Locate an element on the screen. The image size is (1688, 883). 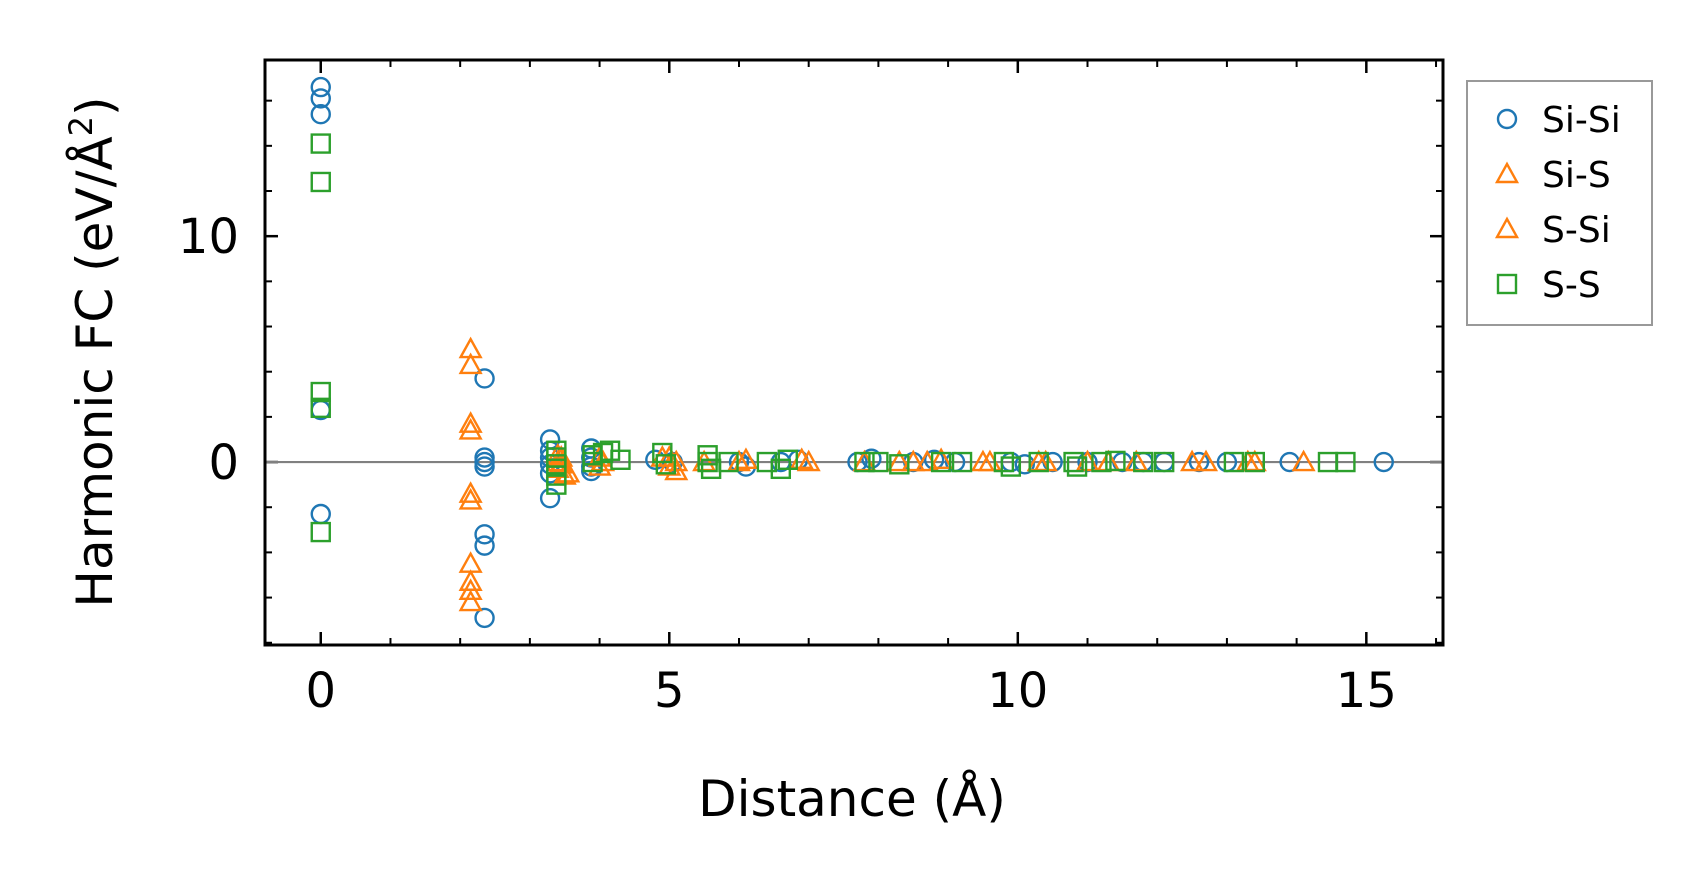
x-tick-label: 0 is located at coordinates (320, 691).